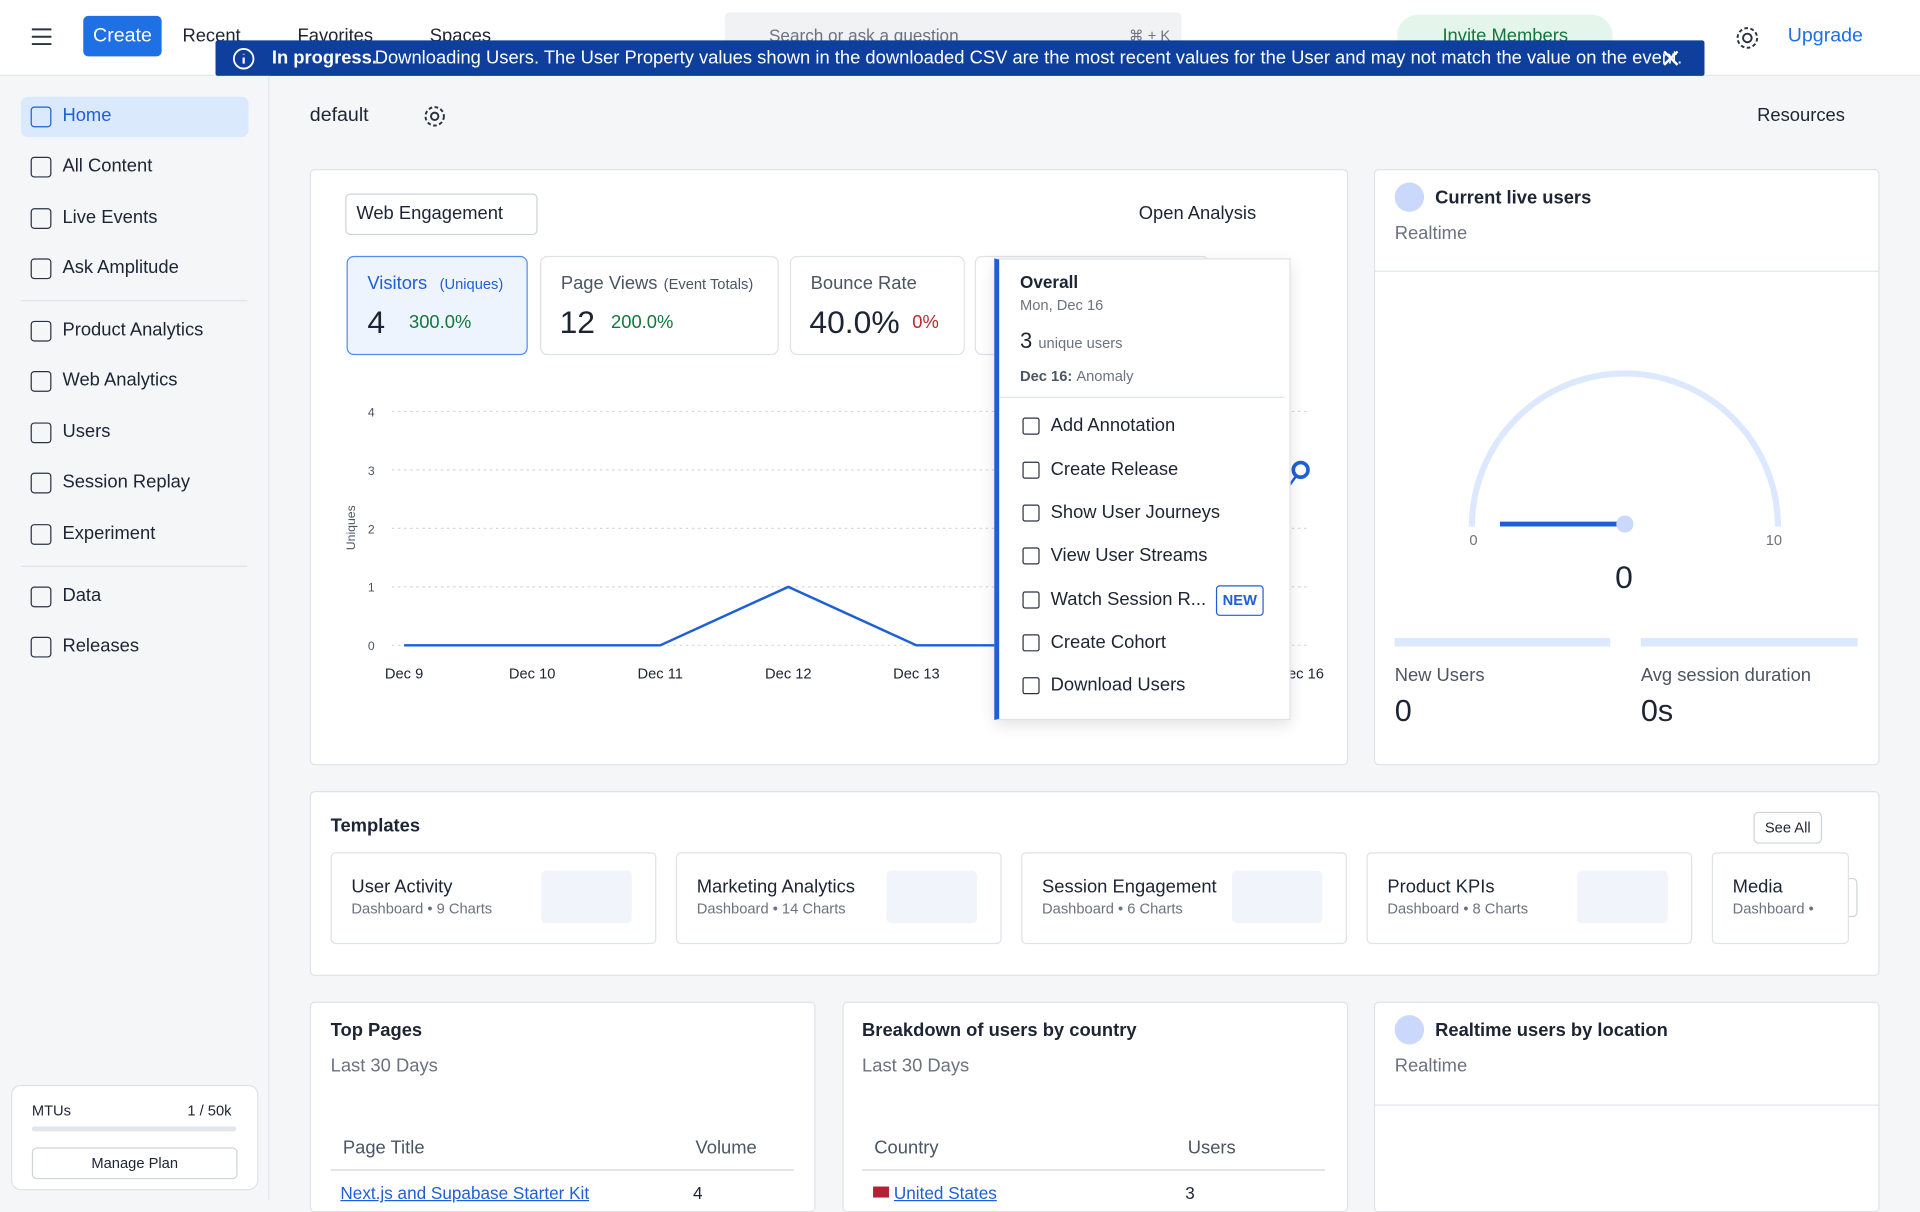  Describe the element at coordinates (371, 412) in the screenshot. I see `y-tick-label: 4` at that location.